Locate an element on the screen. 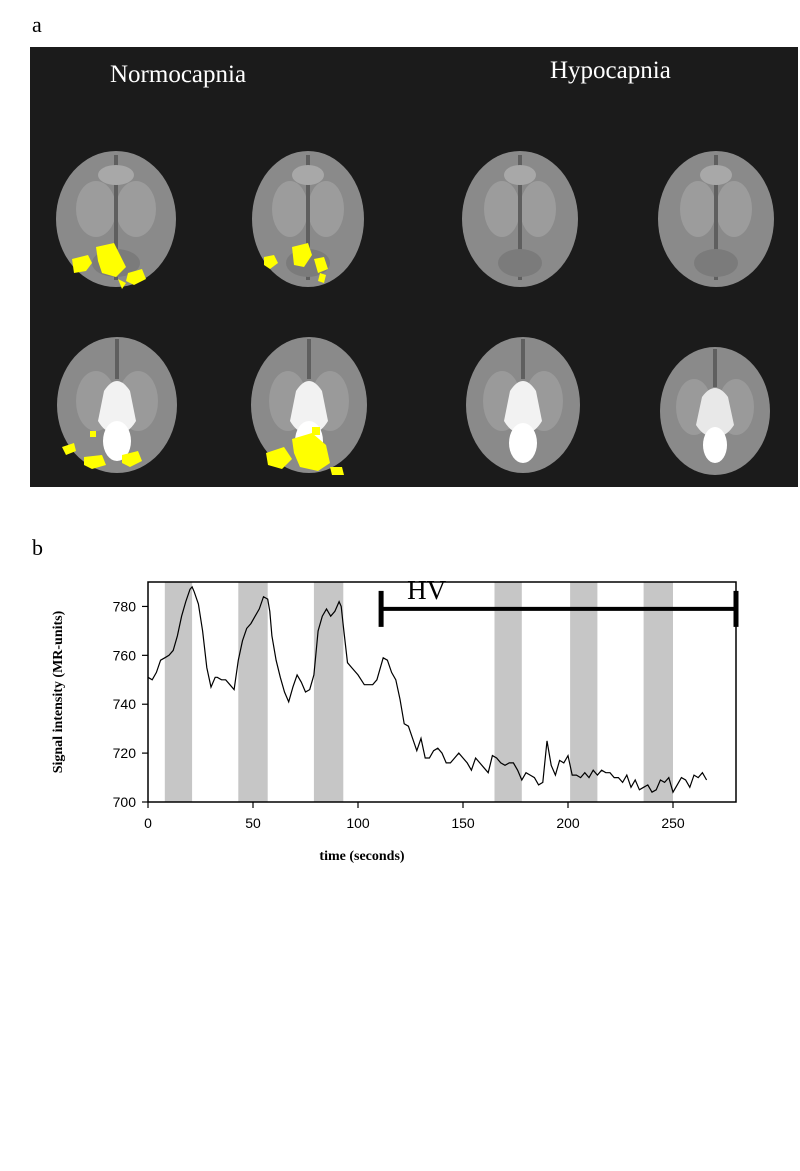 The height and width of the screenshot is (1171, 800). signal-line is located at coordinates (427, 689).